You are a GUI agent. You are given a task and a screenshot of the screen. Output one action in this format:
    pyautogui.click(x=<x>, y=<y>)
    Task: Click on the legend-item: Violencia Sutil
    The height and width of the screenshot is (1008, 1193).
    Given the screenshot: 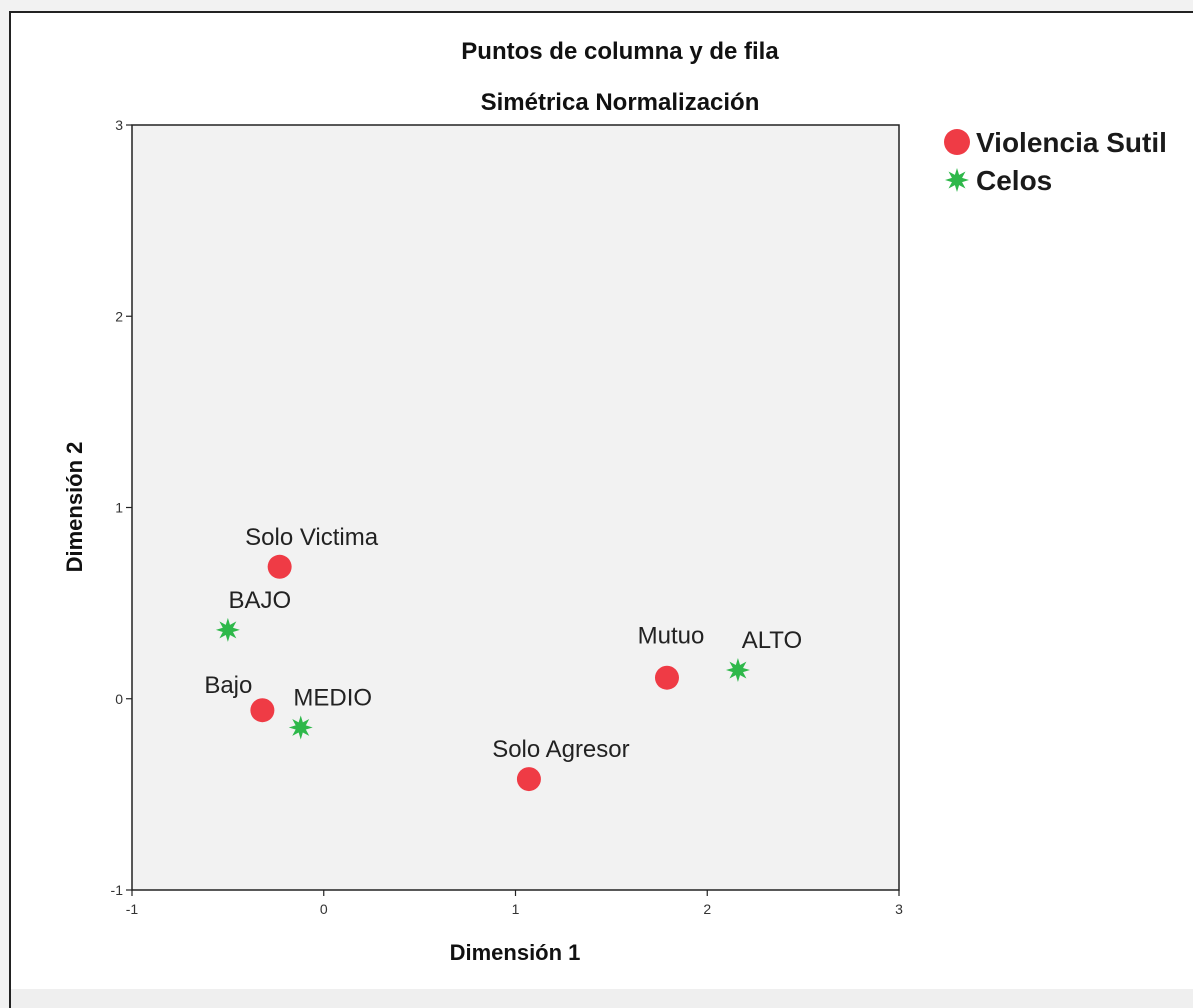 What is the action you would take?
    pyautogui.click(x=1055, y=142)
    